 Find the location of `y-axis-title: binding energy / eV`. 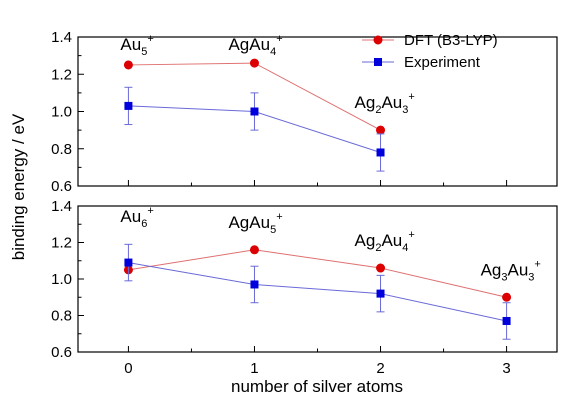

y-axis-title: binding energy / eV is located at coordinates (18, 186).